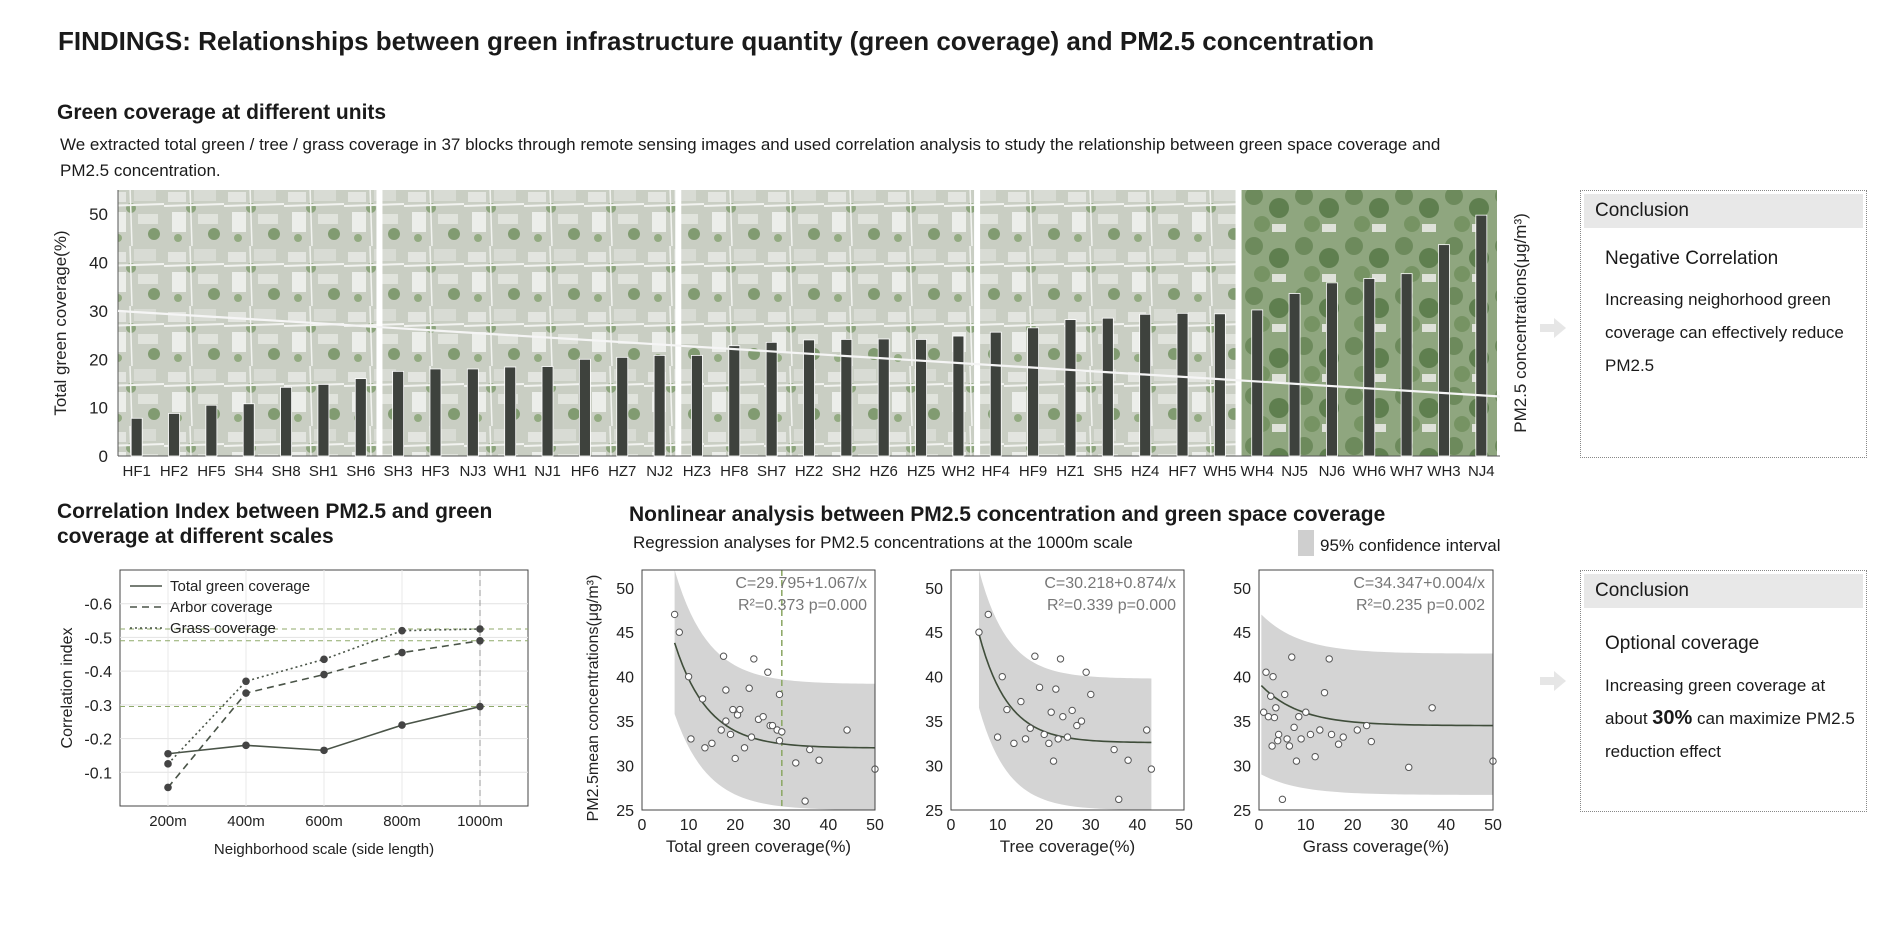 The image size is (1900, 927). What do you see at coordinates (98, 706) in the screenshot?
I see `y-tick-label: -0.3` at bounding box center [98, 706].